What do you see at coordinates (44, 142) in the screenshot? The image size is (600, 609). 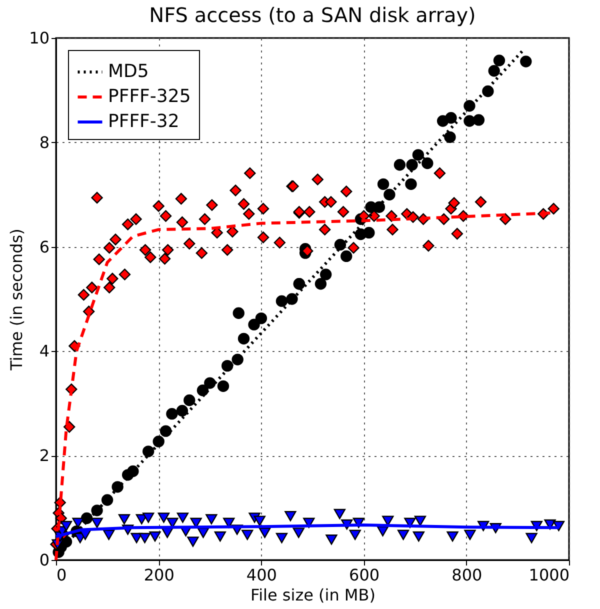 I see `y-tick-label: 8` at bounding box center [44, 142].